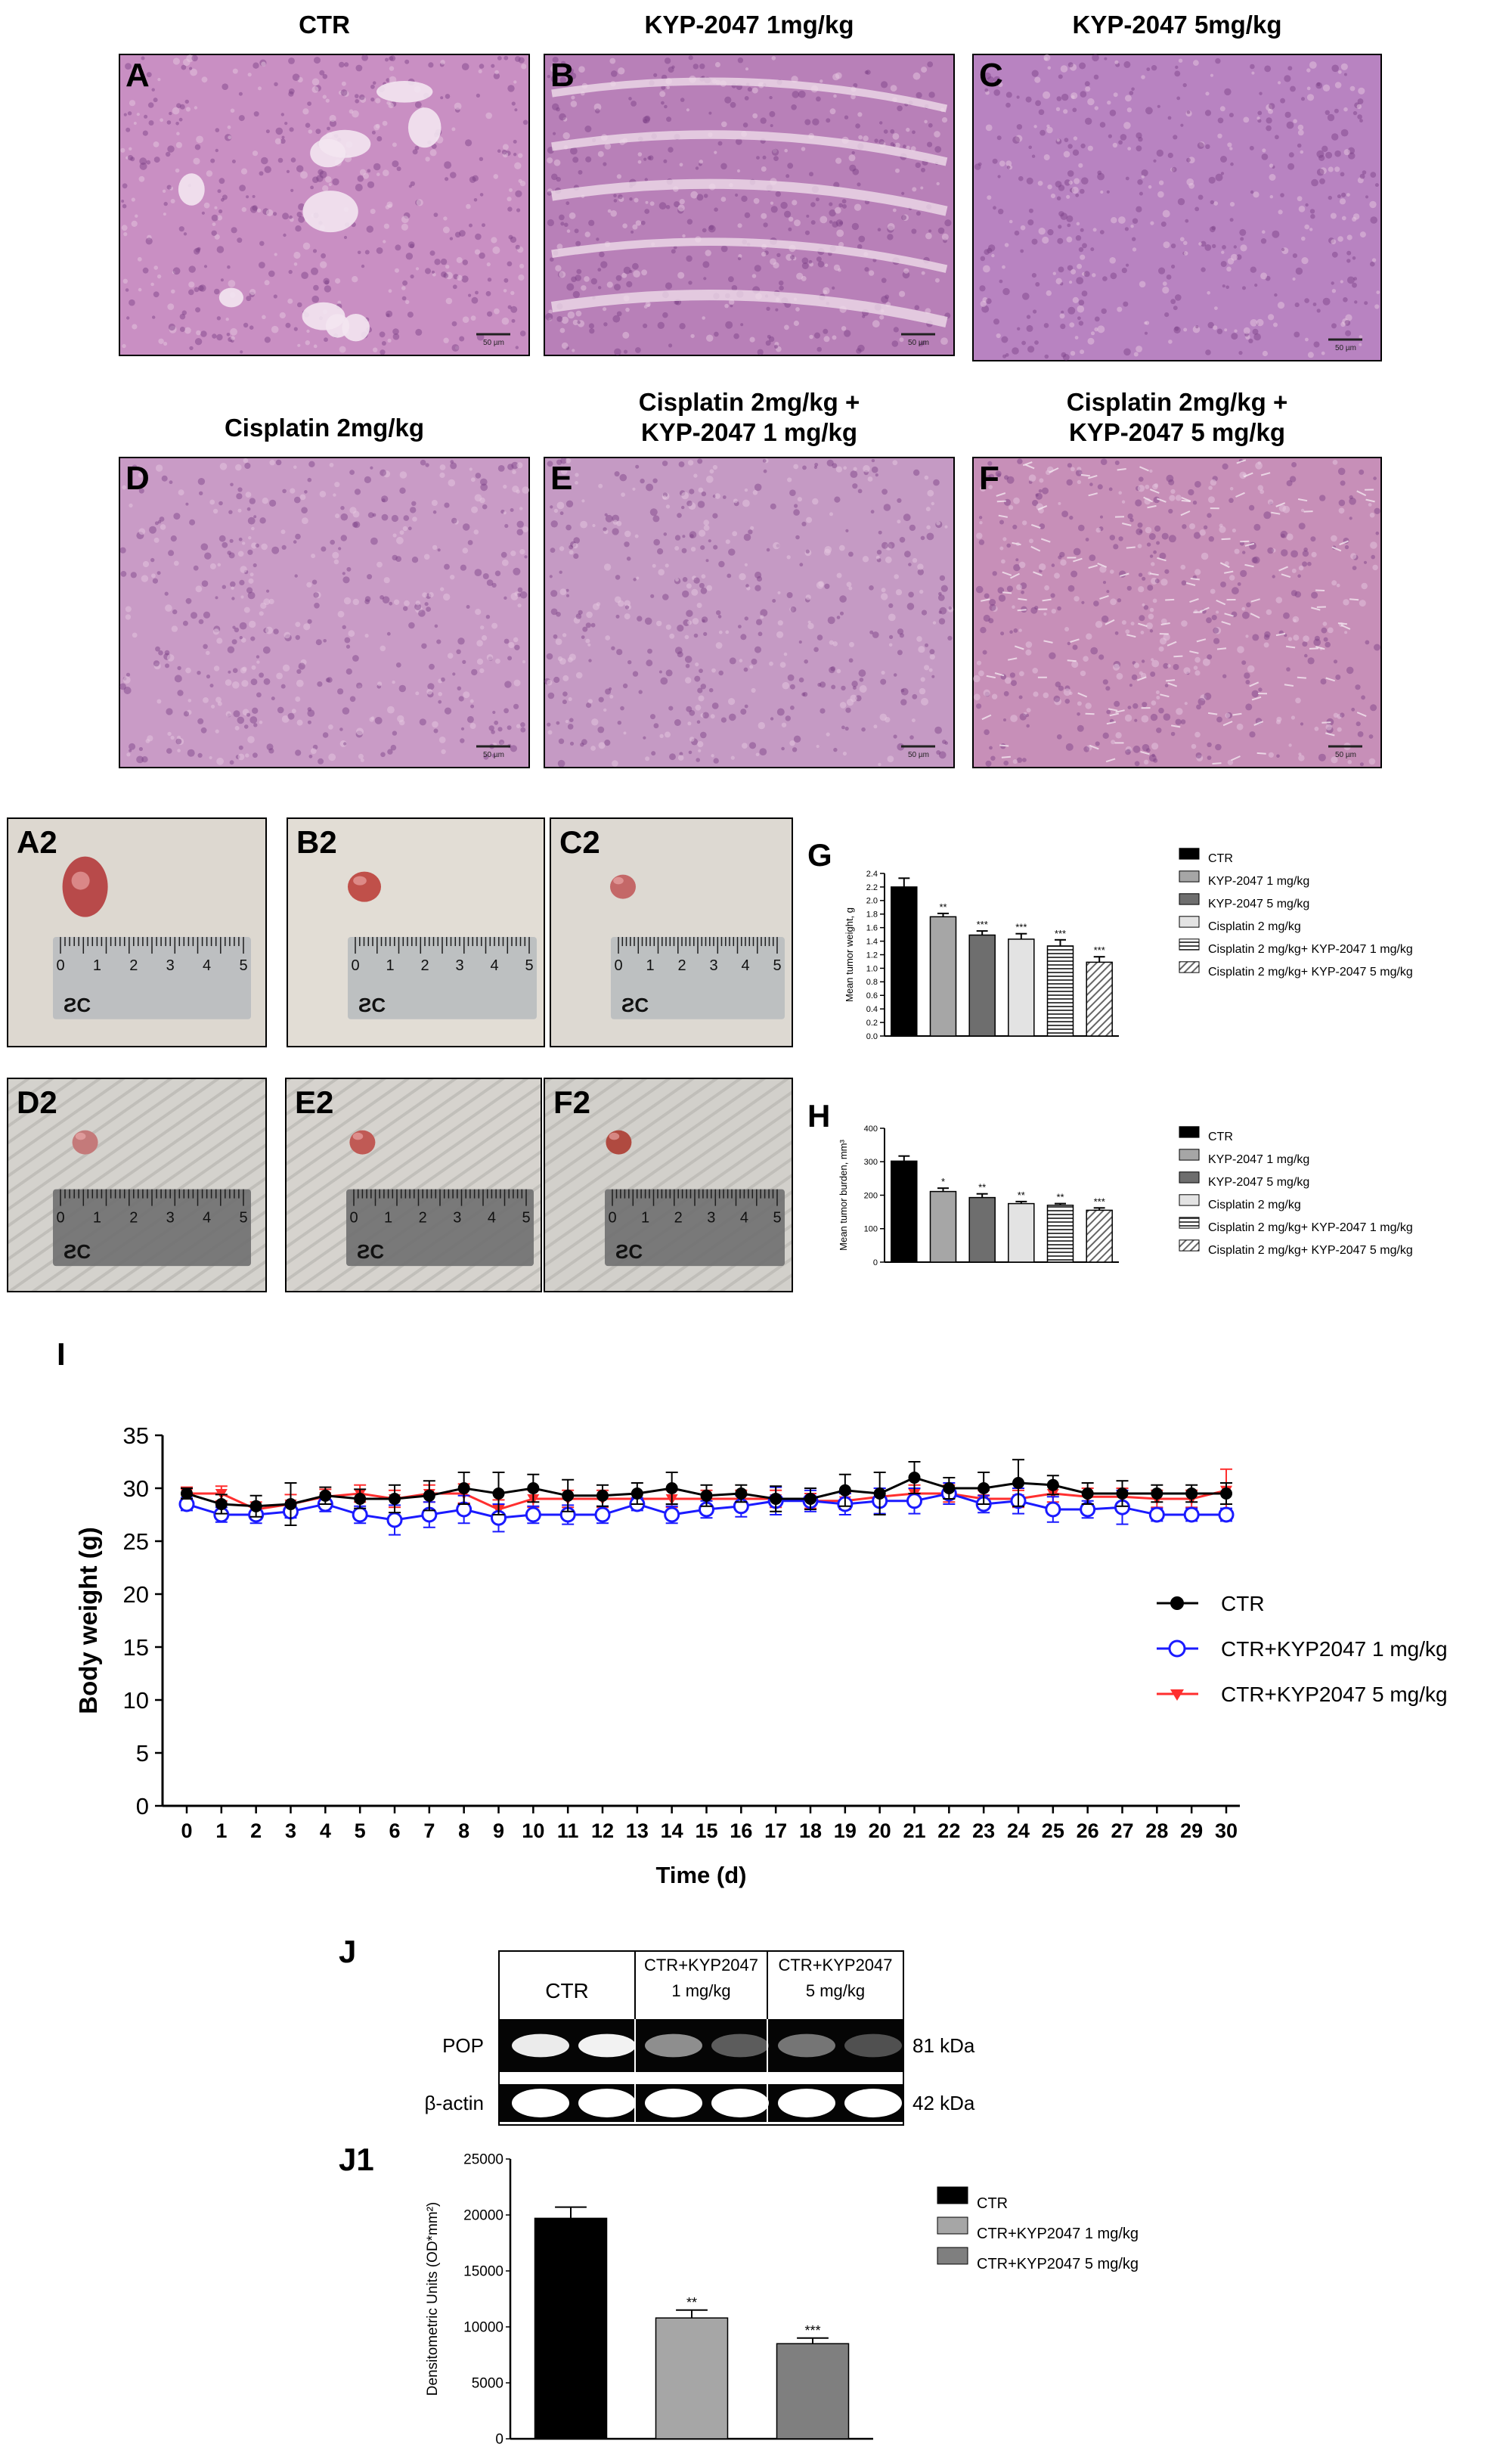 This screenshot has width=1512, height=2463. What do you see at coordinates (1177, 25) in the screenshot?
I see `histology-title: KYP-2047 5mg/kg` at bounding box center [1177, 25].